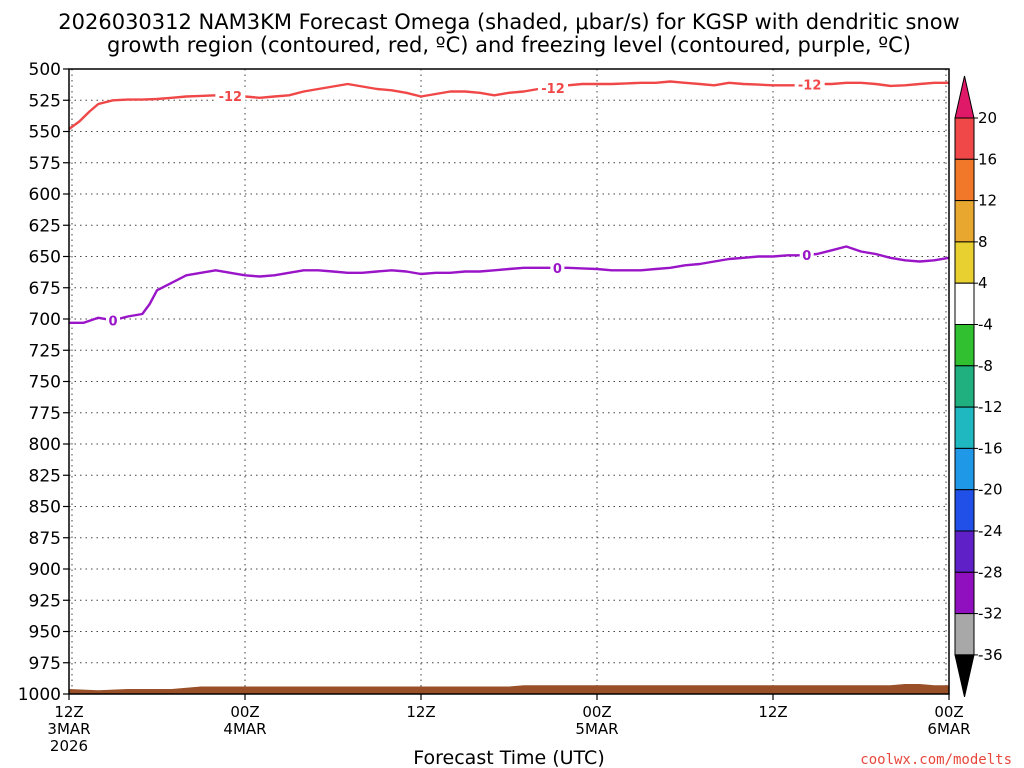 This screenshot has width=1024, height=768. I want to click on x-tick-label: 3MAR, so click(68, 729).